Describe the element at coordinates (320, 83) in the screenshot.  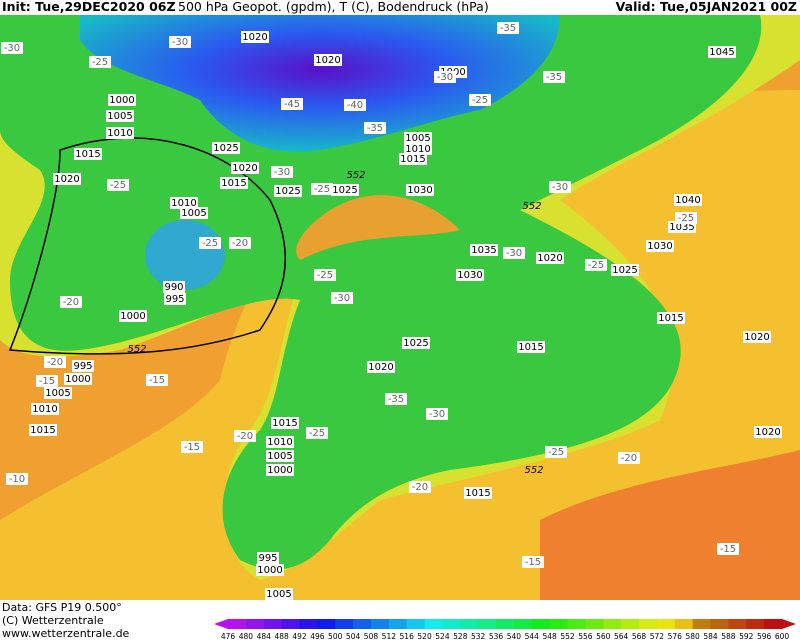
I see `cold-core` at that location.